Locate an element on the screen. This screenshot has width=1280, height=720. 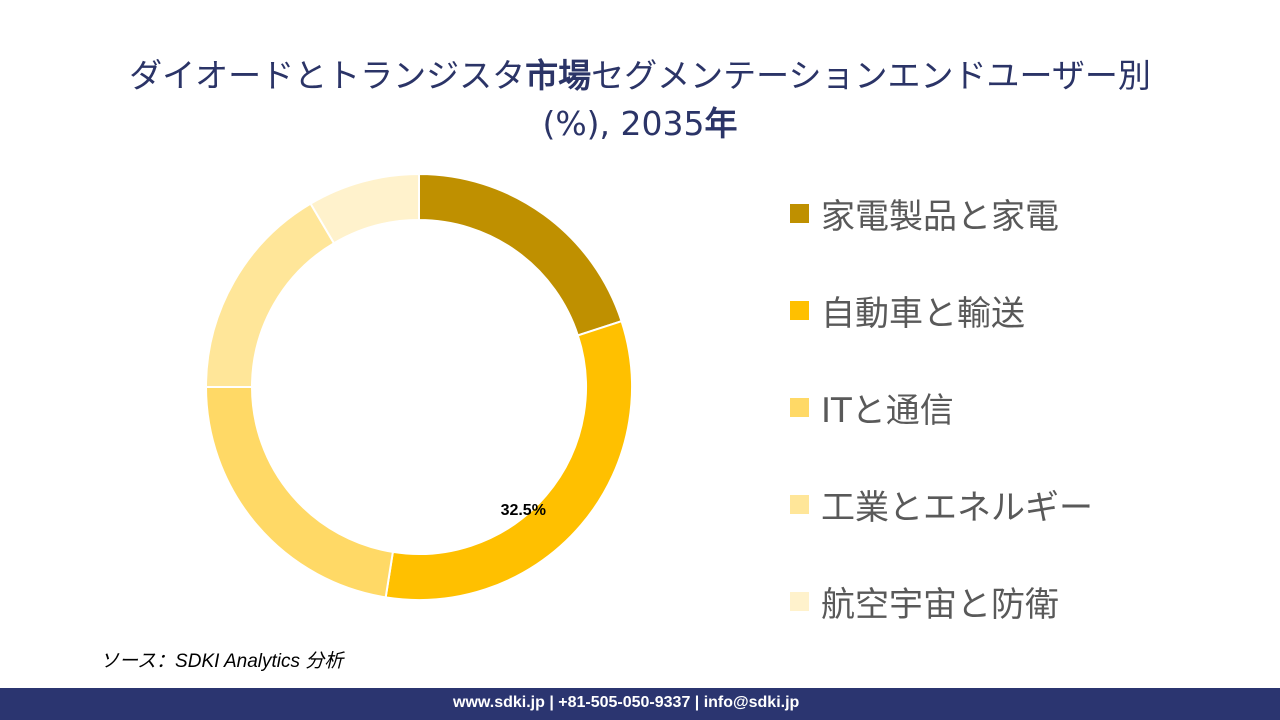
legend-item: 自動車と輸送 is located at coordinates (941, 310).